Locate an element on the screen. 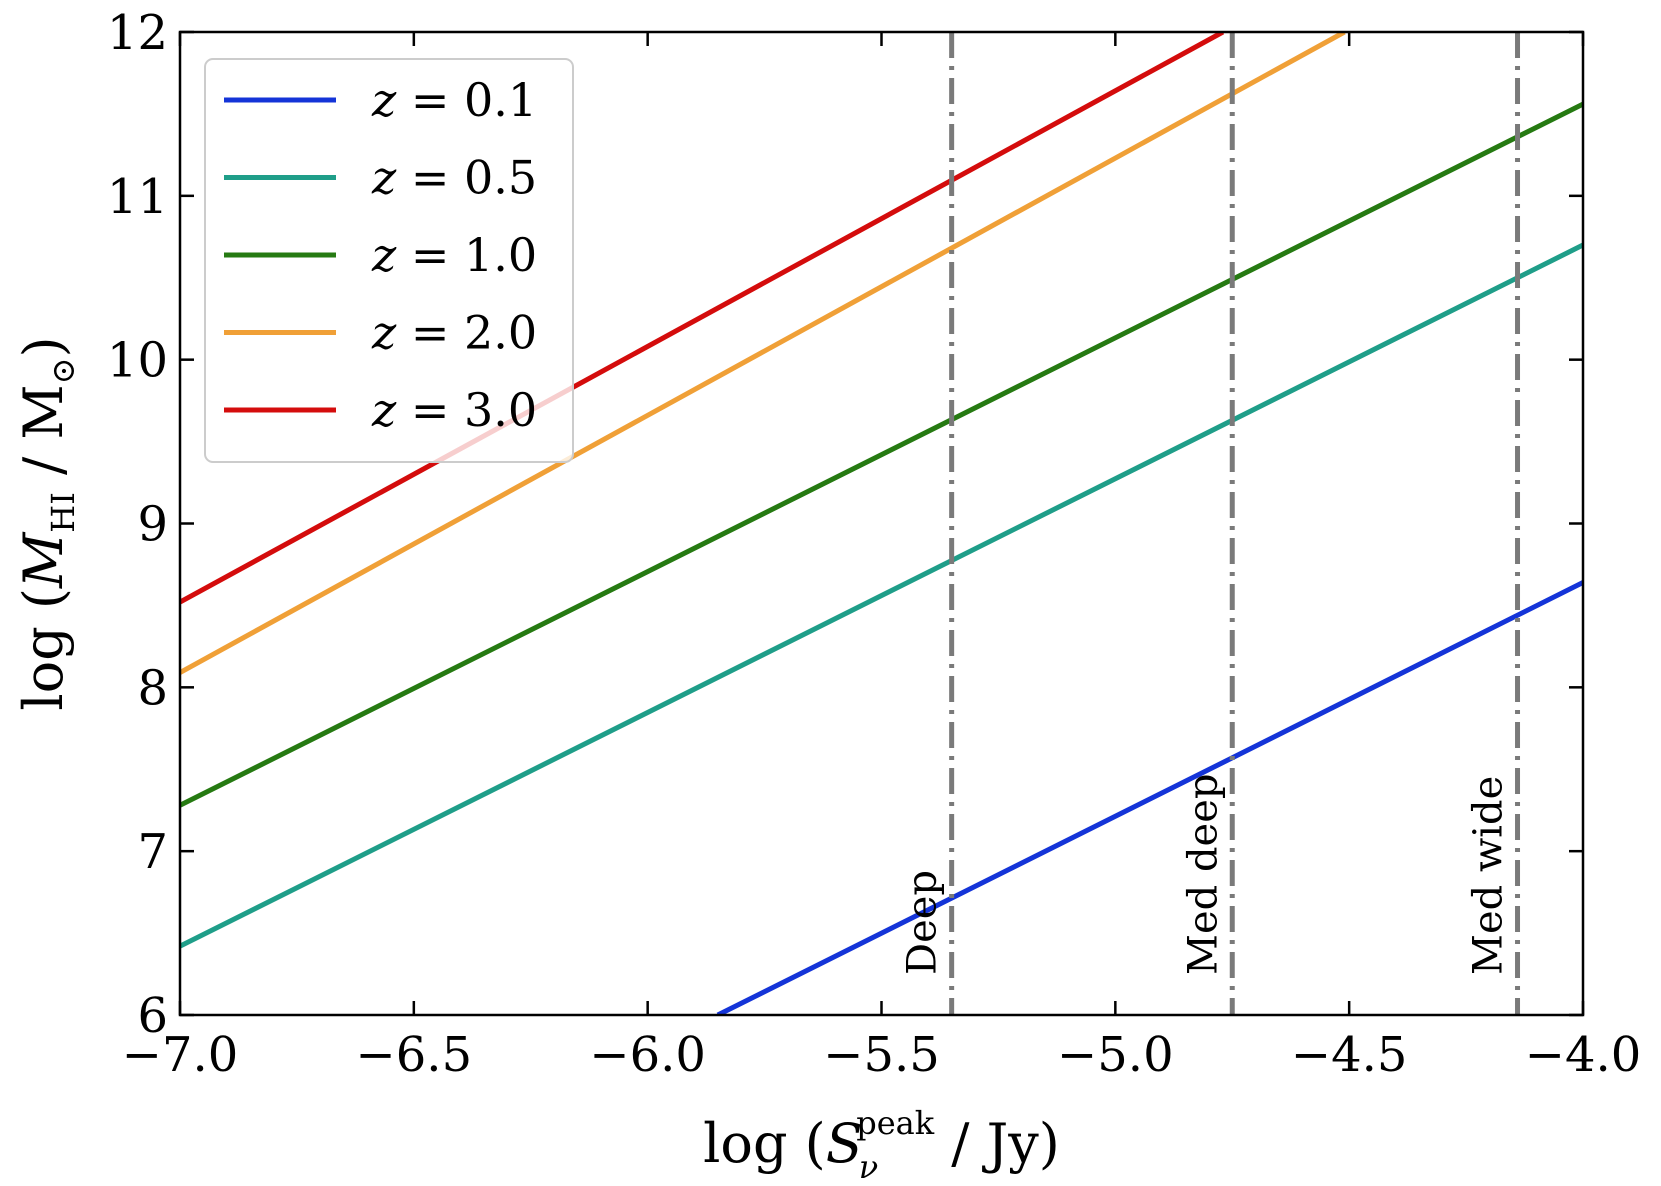  legend-label-3: z = 2.0 is located at coordinates (454, 333).